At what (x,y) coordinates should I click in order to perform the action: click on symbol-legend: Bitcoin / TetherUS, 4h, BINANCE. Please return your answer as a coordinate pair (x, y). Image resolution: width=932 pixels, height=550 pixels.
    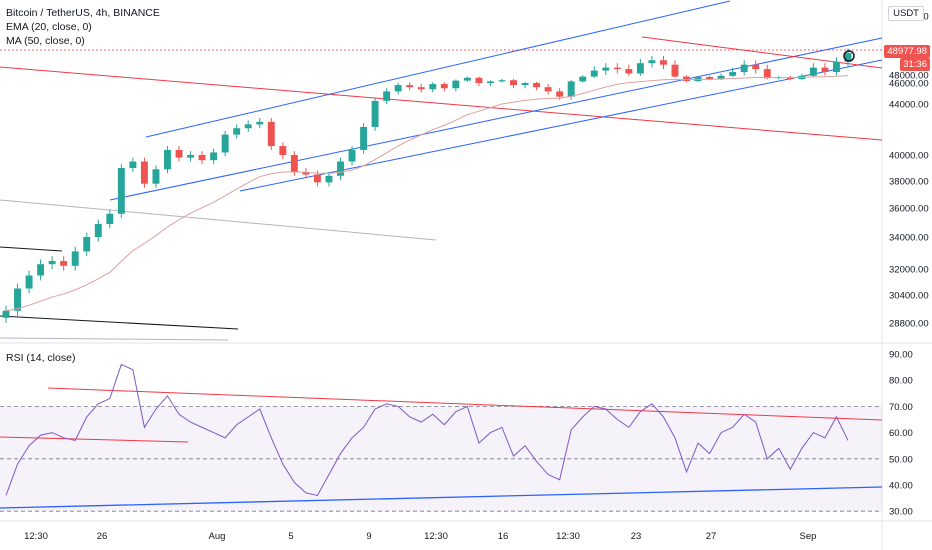
    Looking at the image, I should click on (83, 13).